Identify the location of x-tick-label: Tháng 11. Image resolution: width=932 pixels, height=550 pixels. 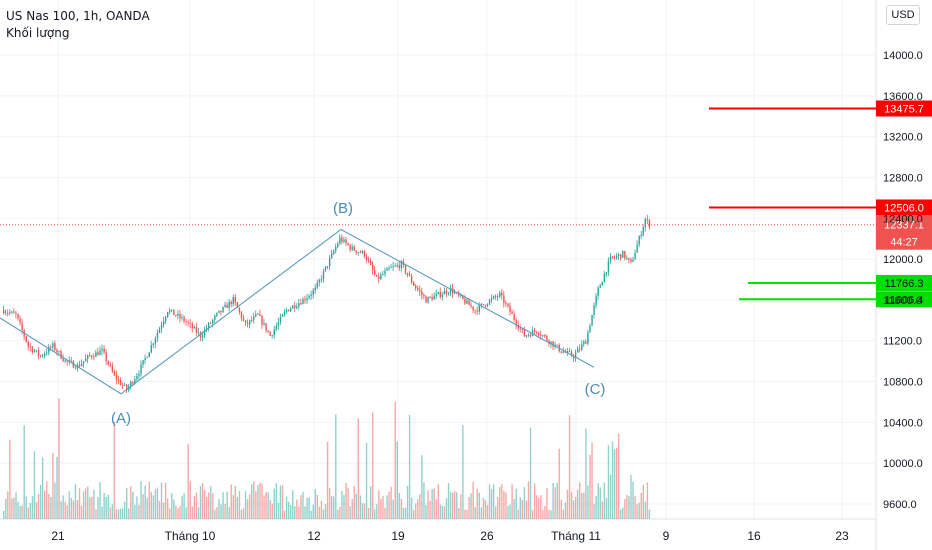
(576, 536).